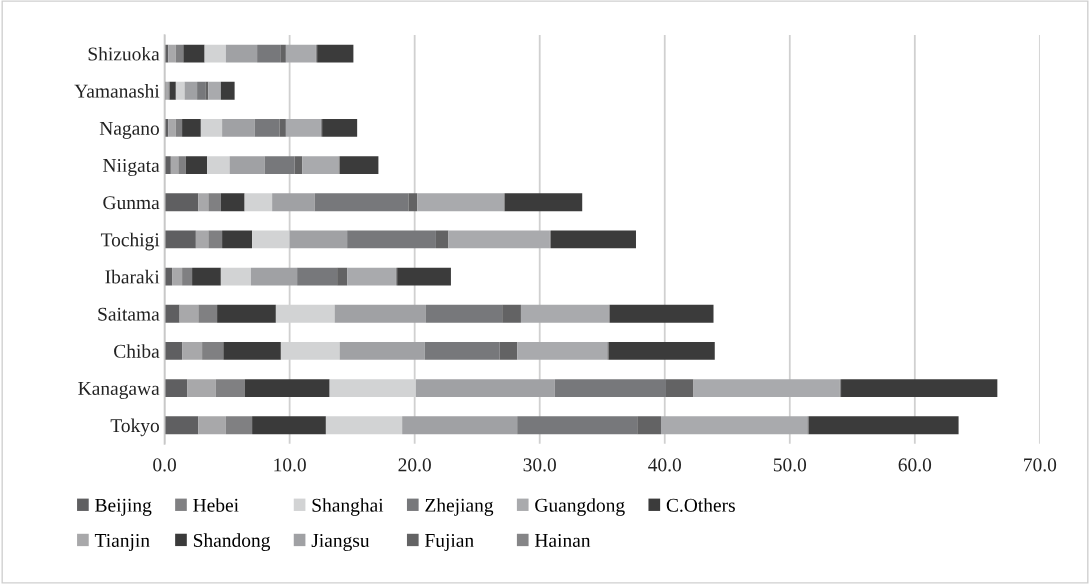  I want to click on y-tick-label: Shizuoka, so click(124, 53).